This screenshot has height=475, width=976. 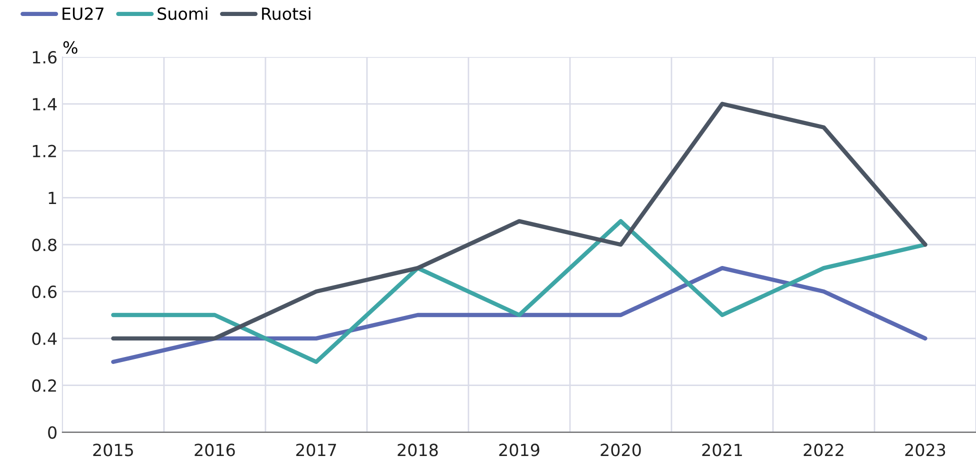 What do you see at coordinates (925, 450) in the screenshot?
I see `x-tick-label: 2023` at bounding box center [925, 450].